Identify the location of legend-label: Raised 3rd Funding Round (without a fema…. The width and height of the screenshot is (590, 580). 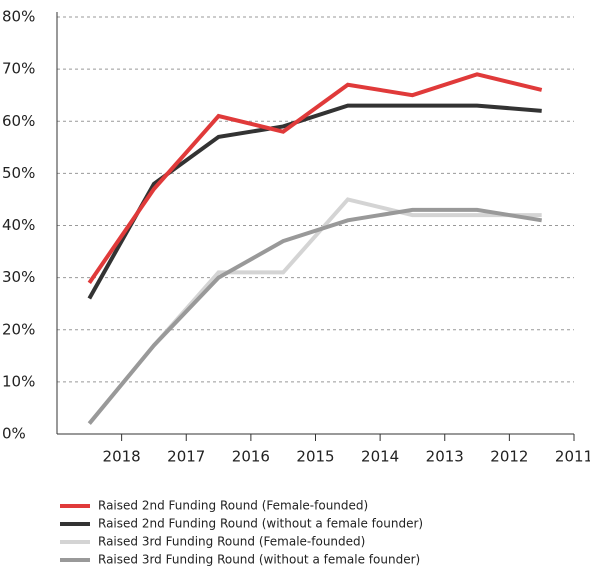
(259, 560).